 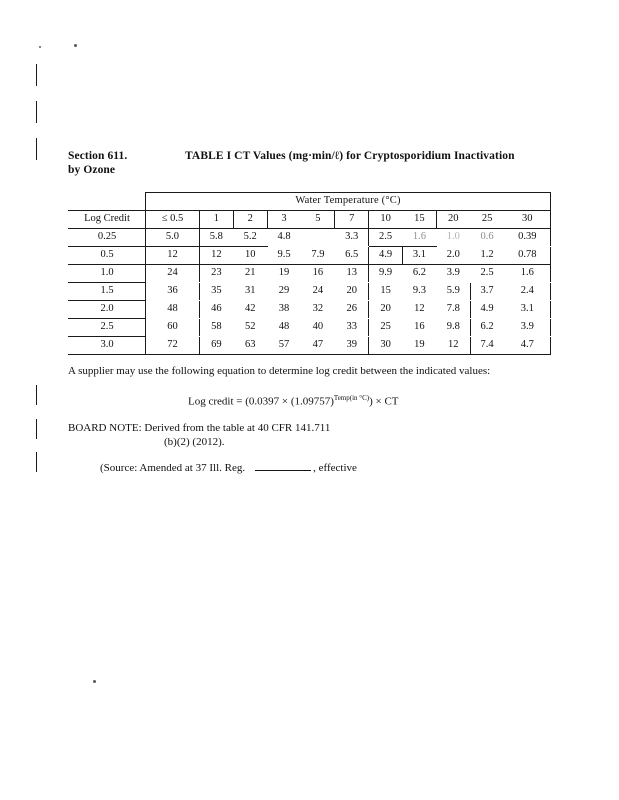 I want to click on ct-cell: 9.9, so click(x=385, y=273).